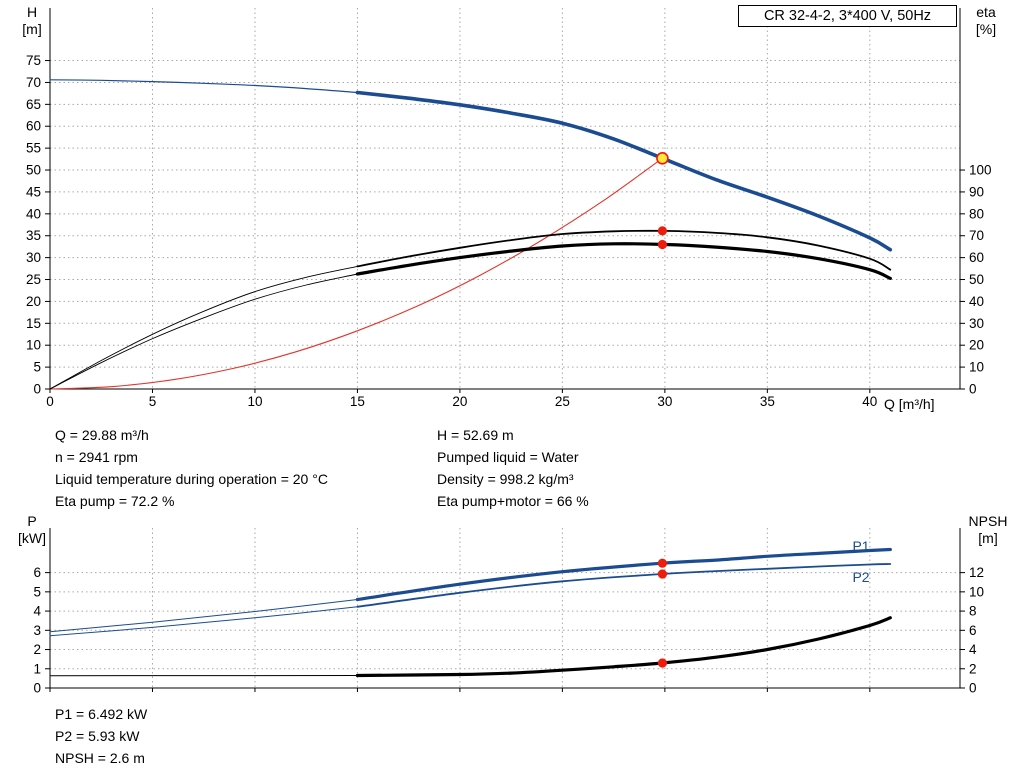  I want to click on right-tick-label: 2, so click(973, 668).